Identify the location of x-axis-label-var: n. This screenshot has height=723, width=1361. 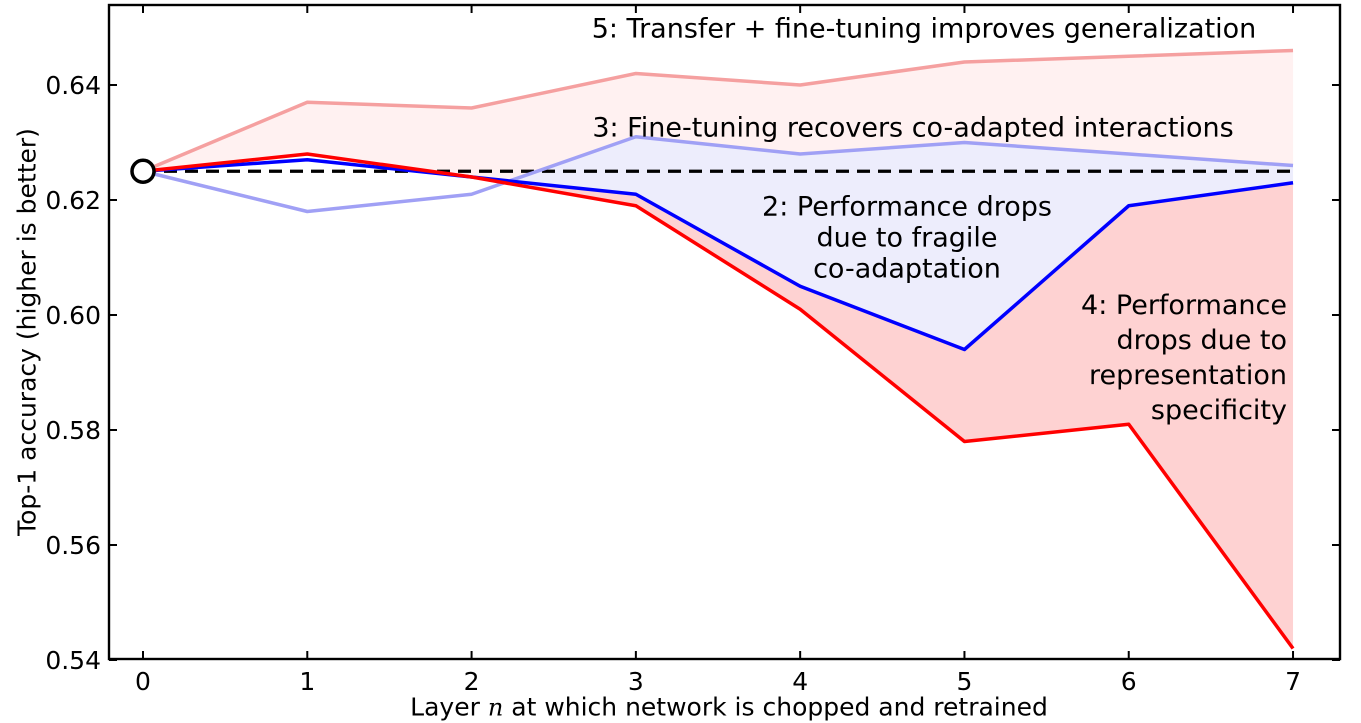
(495, 707).